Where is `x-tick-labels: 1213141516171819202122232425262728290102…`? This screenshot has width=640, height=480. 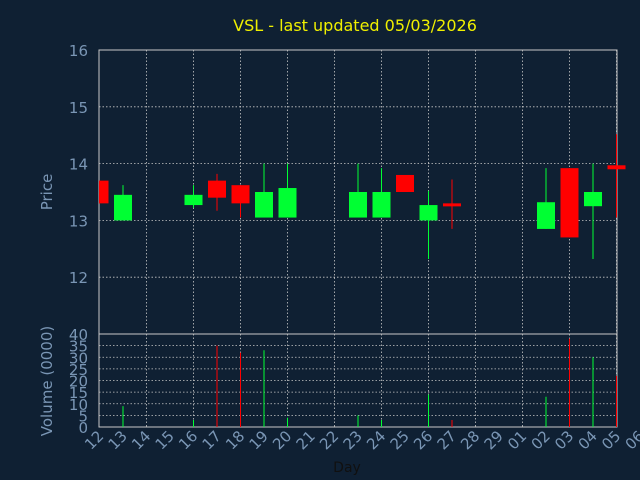 x-tick-labels: 1213141516171819202122232425262728290102… is located at coordinates (360, 440).